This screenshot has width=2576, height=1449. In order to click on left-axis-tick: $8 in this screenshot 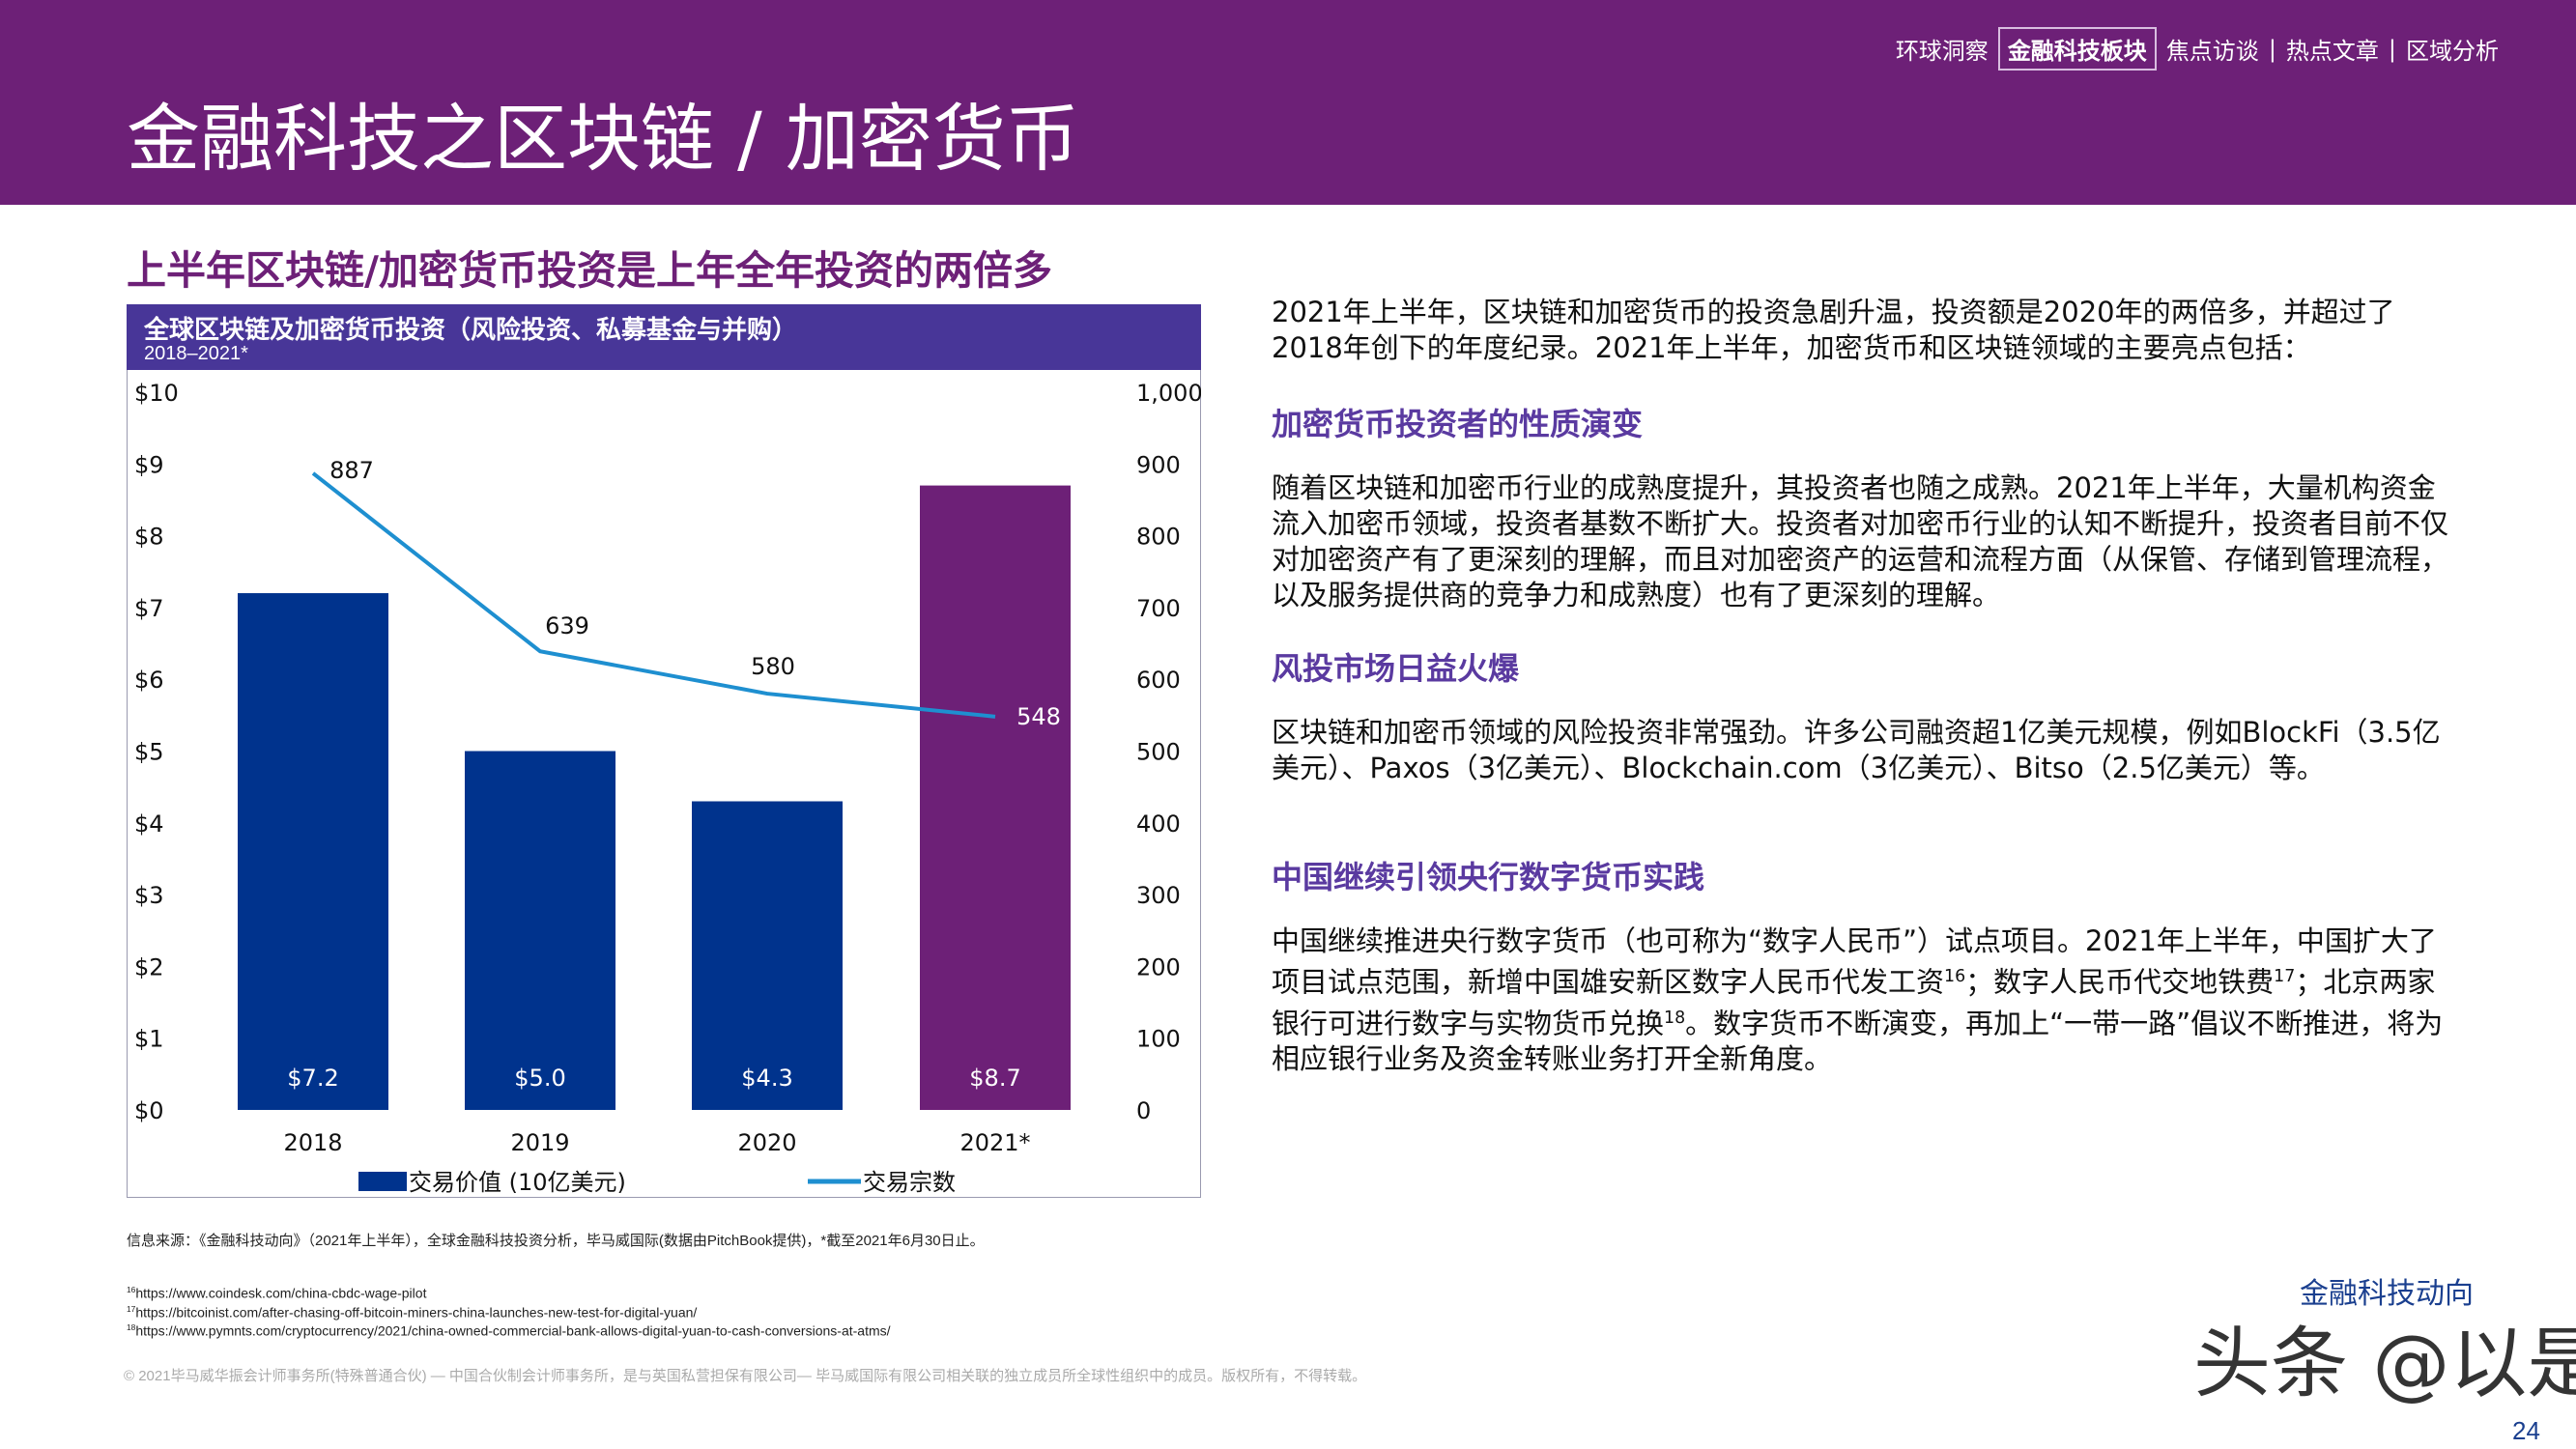, I will do `click(149, 537)`.